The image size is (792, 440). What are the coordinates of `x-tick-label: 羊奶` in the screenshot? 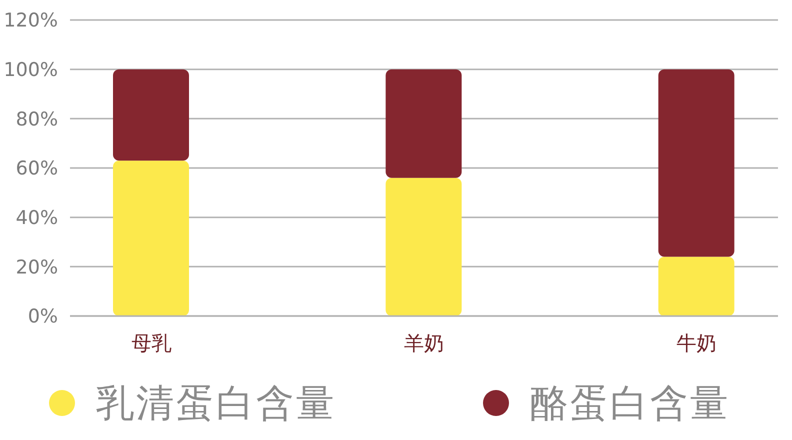 It's located at (424, 343).